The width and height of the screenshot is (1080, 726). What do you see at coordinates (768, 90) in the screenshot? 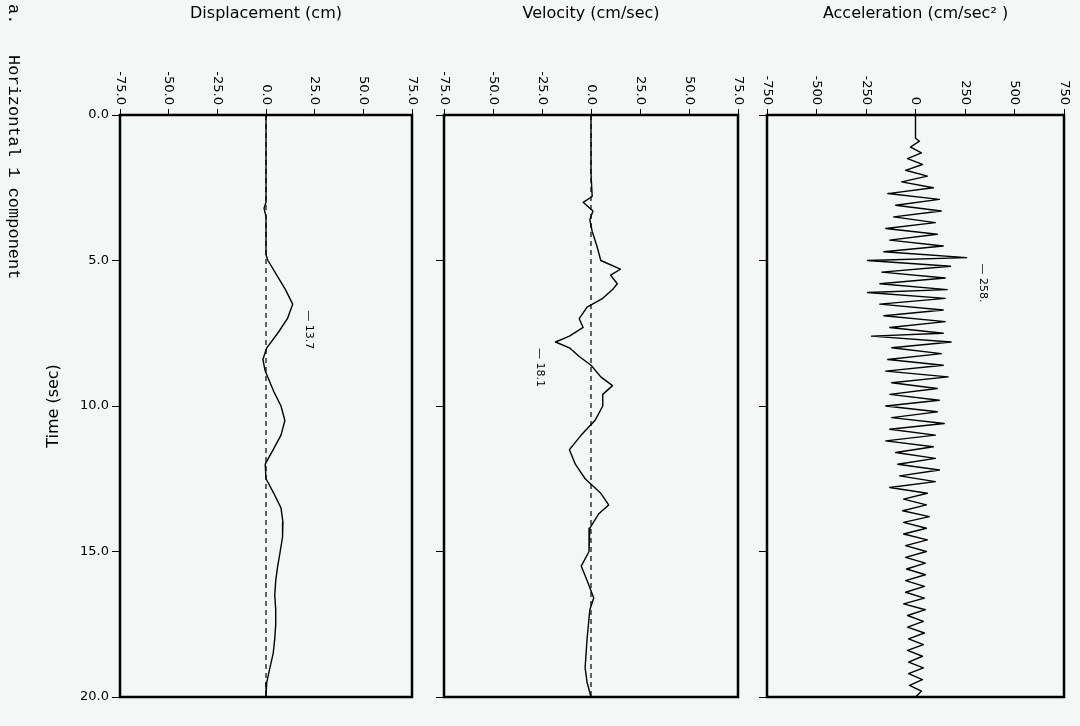
I see `x-tick-label: -750` at bounding box center [768, 90].